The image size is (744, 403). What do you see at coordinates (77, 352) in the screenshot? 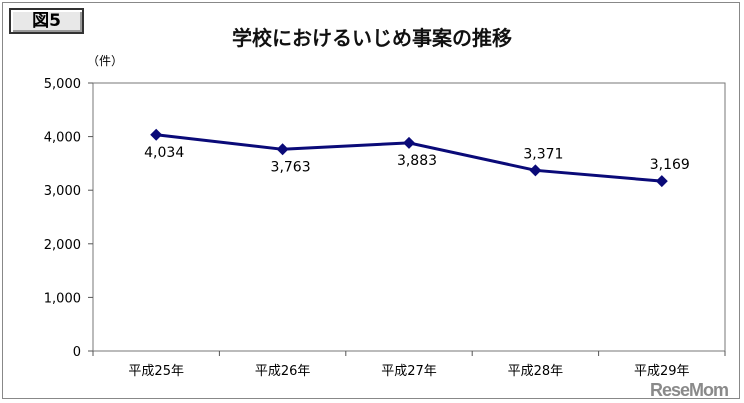
I see `y-tick-label: 0` at bounding box center [77, 352].